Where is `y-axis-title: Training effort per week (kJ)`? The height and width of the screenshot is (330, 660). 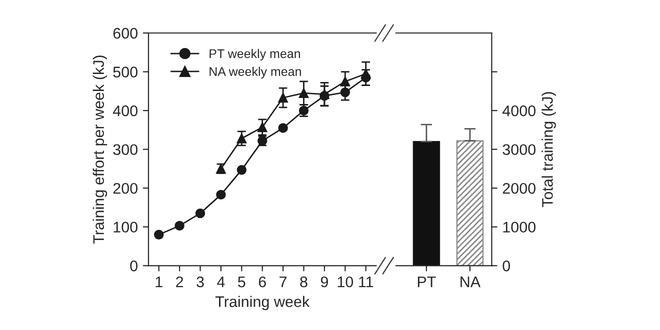
y-axis-title: Training effort per week (kJ) is located at coordinates (100, 150).